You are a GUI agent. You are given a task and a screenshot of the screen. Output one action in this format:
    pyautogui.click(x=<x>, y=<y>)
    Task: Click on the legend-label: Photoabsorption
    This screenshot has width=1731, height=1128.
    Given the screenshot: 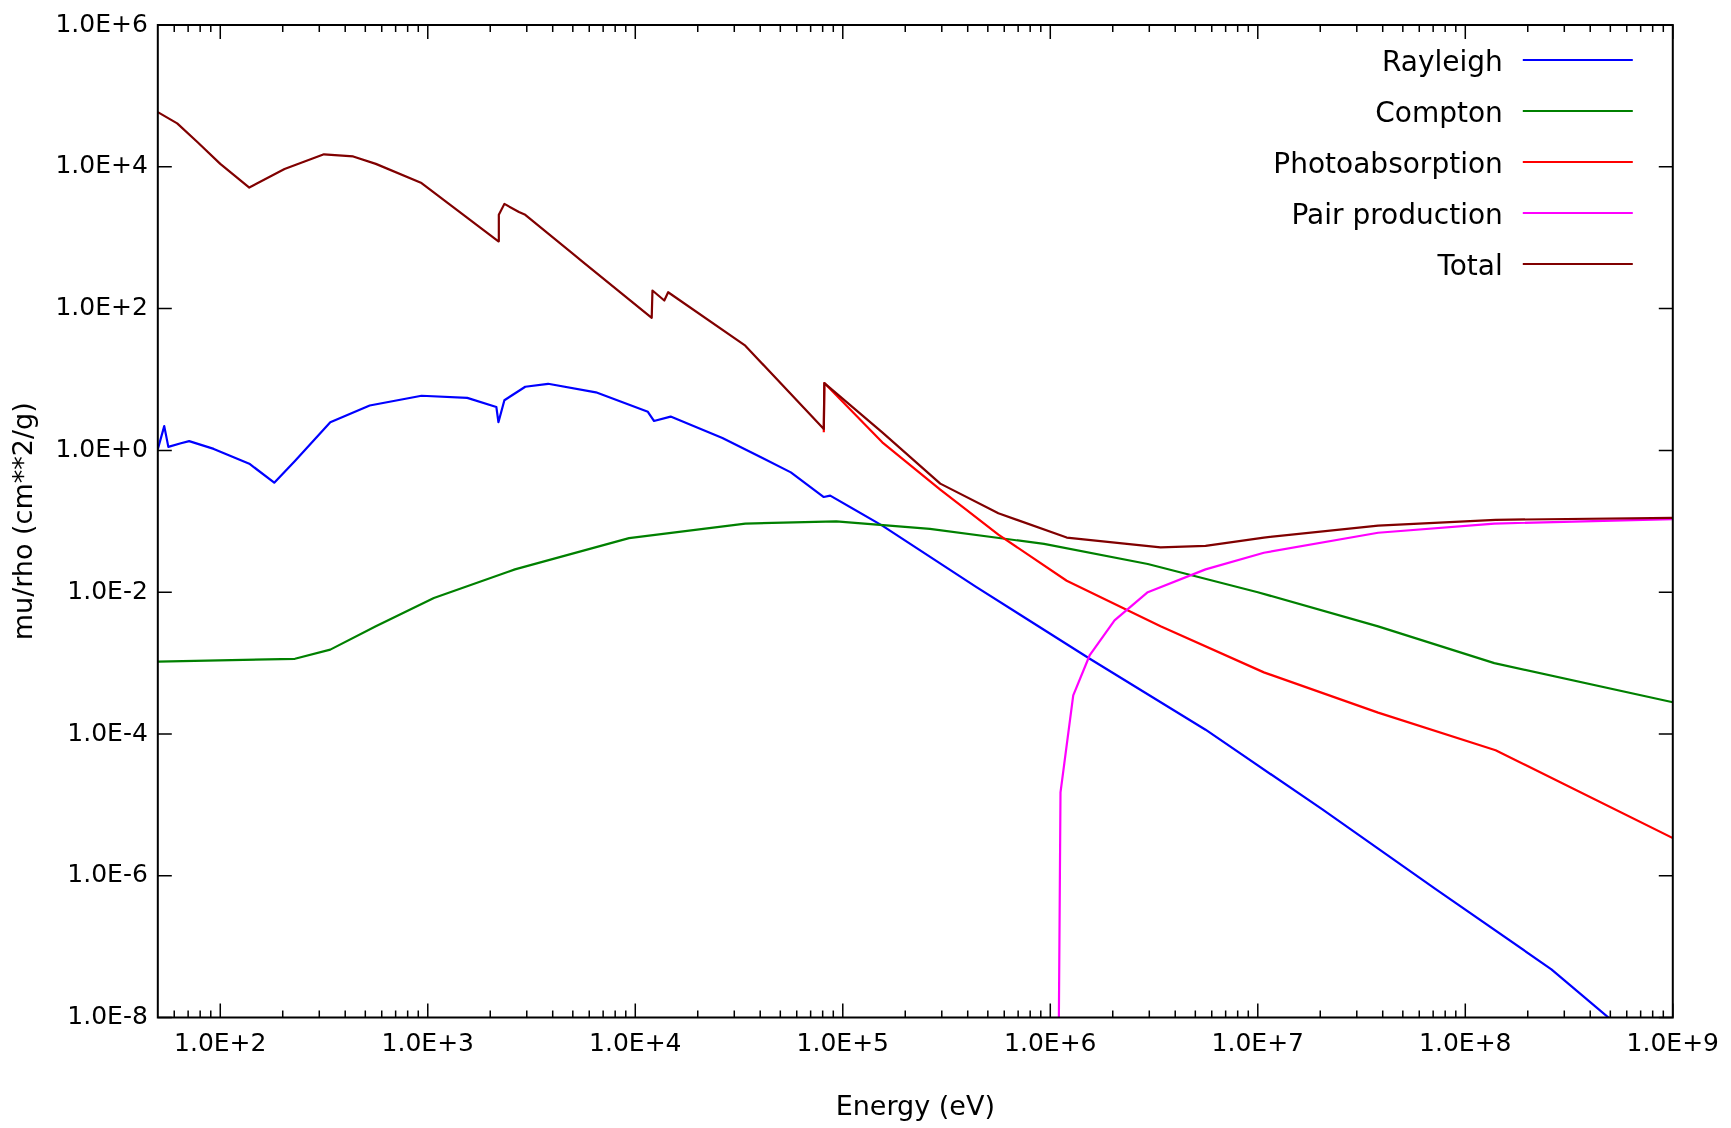 What is the action you would take?
    pyautogui.click(x=1388, y=164)
    